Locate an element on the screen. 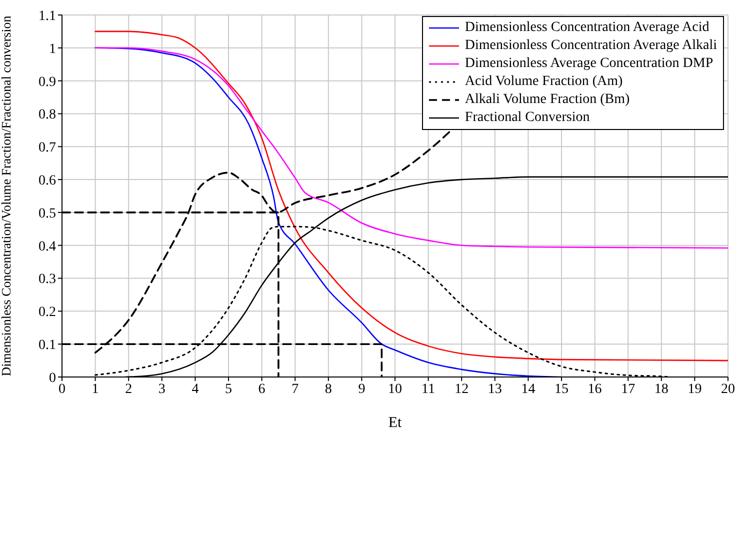 This screenshot has width=736, height=549. legend-label: Dimensionless Concentration Average Alkali is located at coordinates (590, 46).